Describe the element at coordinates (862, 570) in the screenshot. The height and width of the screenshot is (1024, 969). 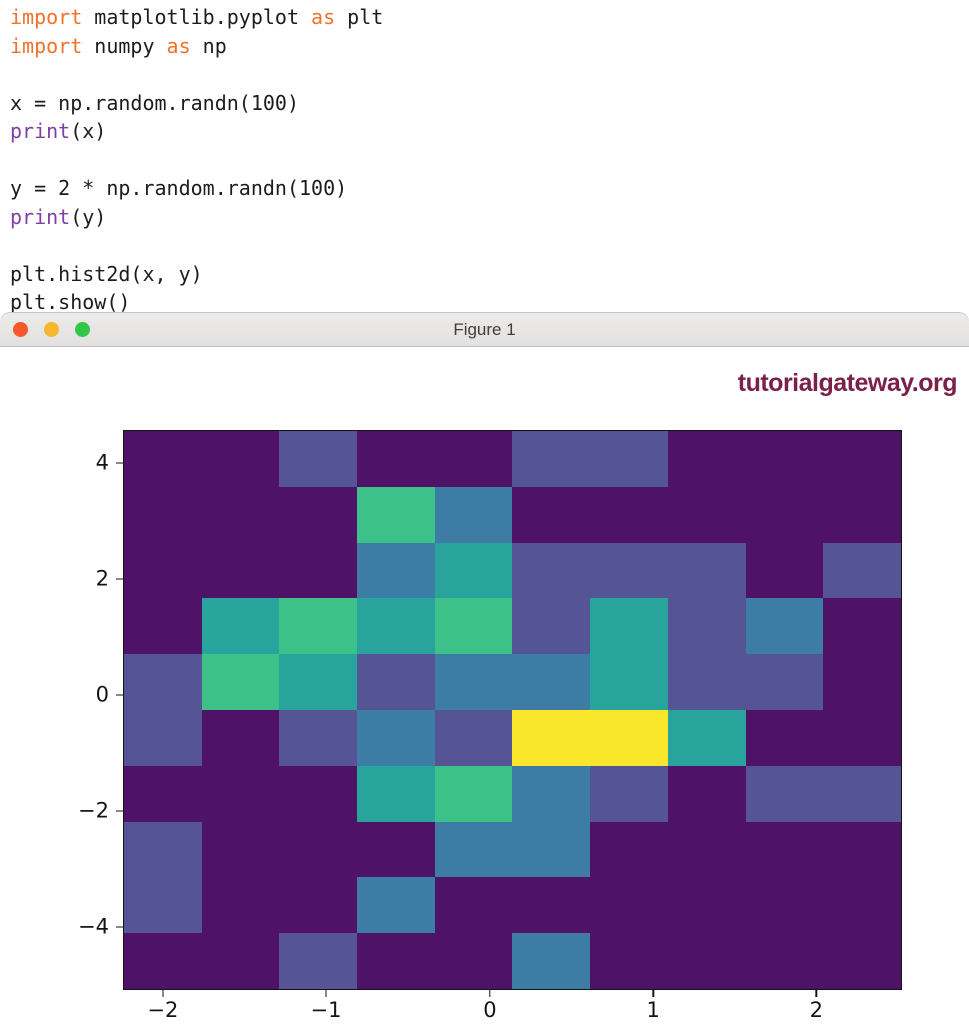
I see `heatmap-cell-r2-c9` at that location.